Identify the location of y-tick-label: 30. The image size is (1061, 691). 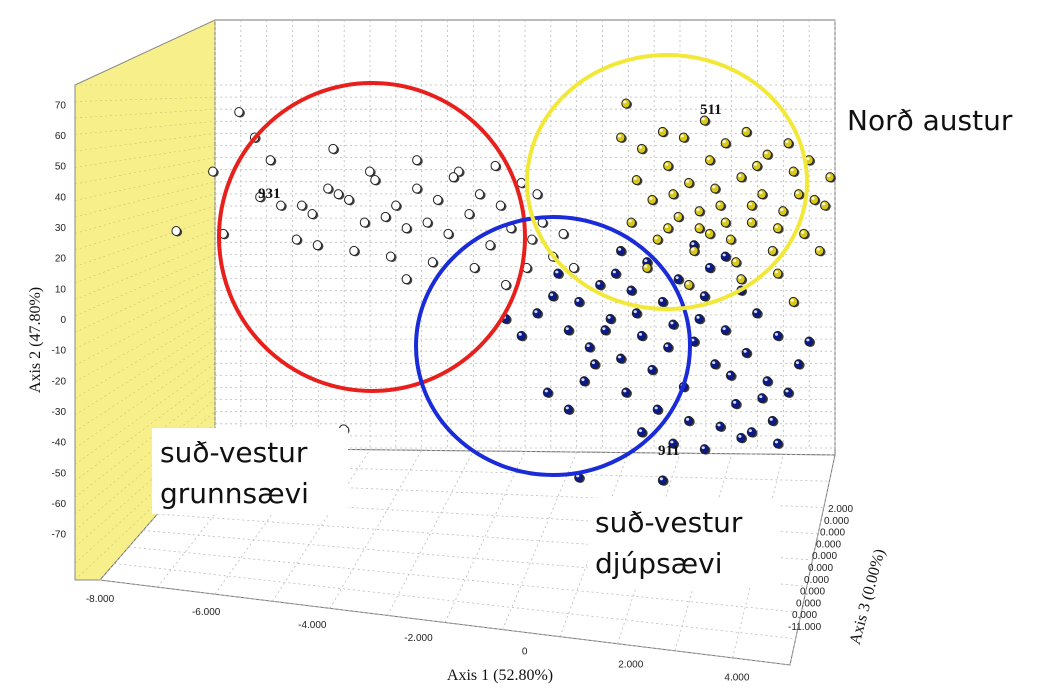
(61, 228).